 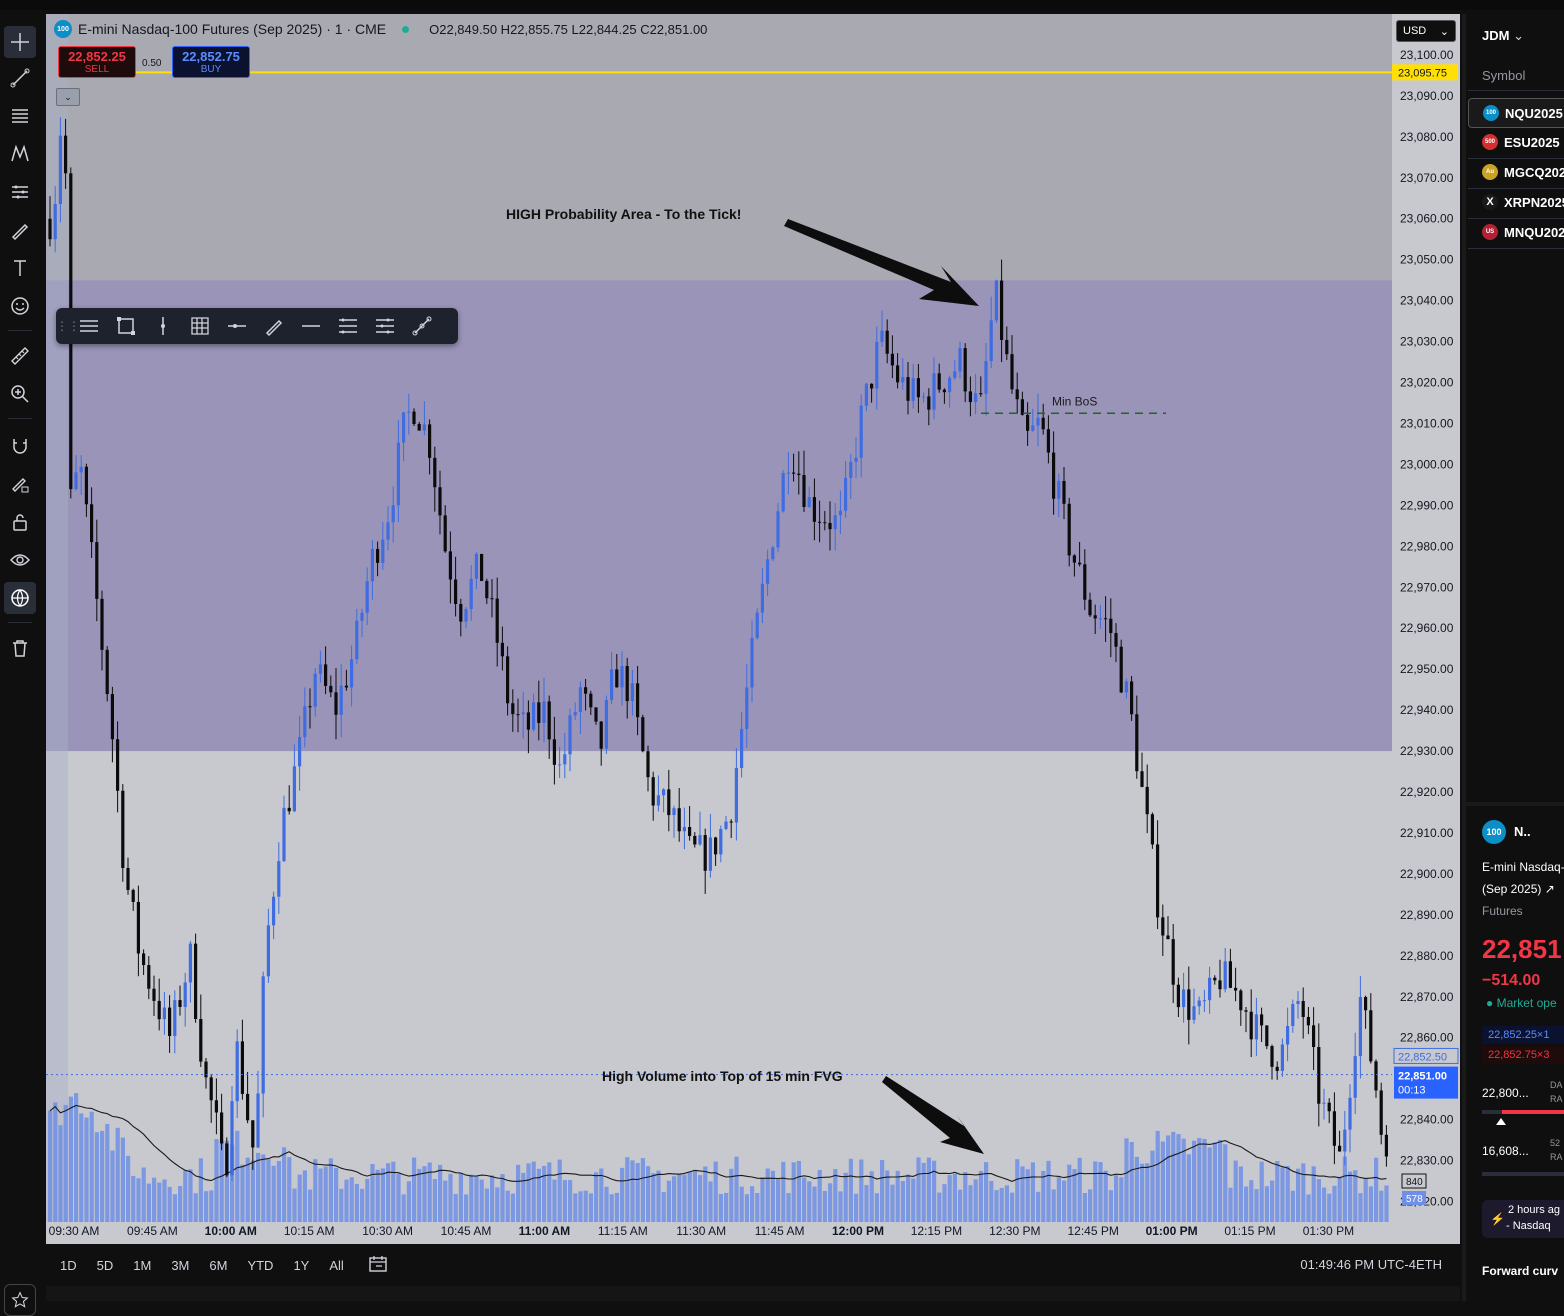 I want to click on parallel-channel-icon, so click(x=347, y=326).